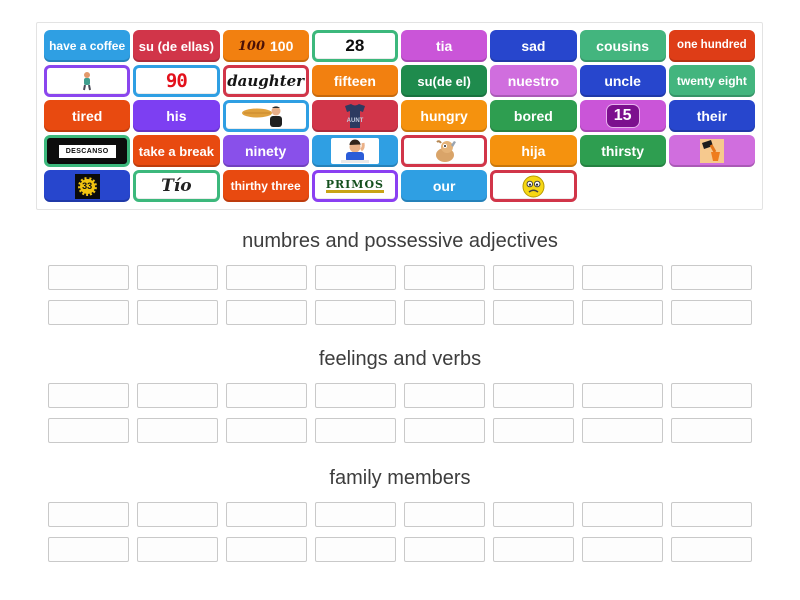 This screenshot has height=600, width=800. What do you see at coordinates (354, 151) in the screenshot?
I see `tile-bored-man` at bounding box center [354, 151].